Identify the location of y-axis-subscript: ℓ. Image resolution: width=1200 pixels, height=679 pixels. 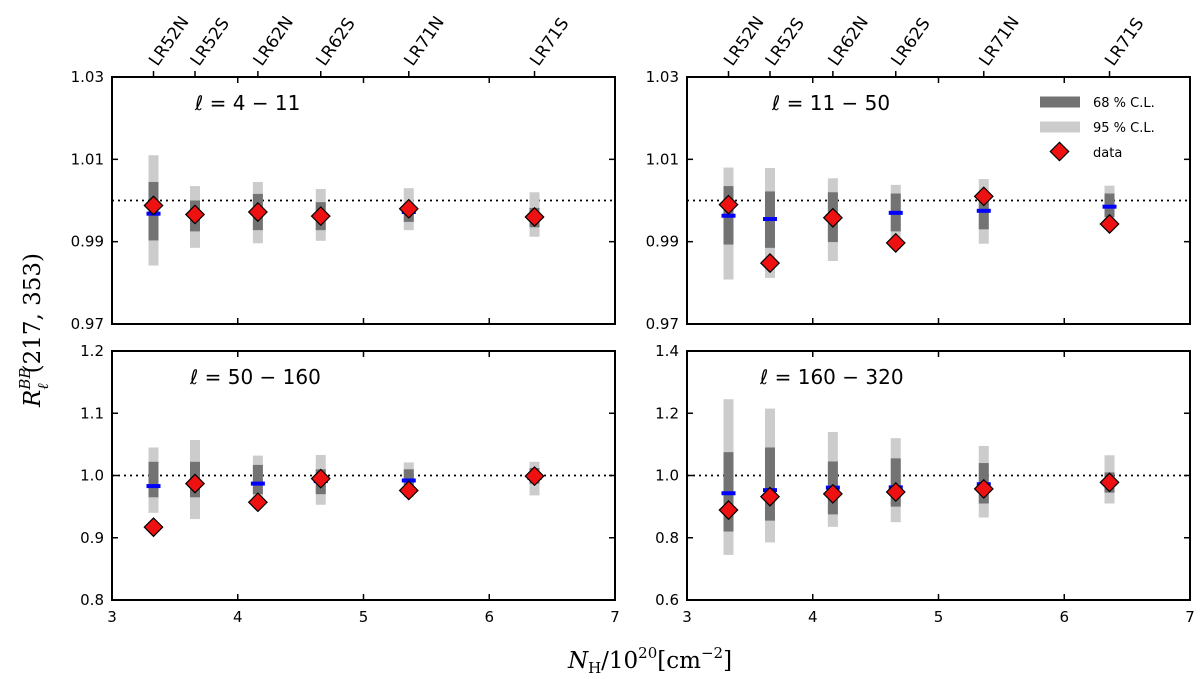
(43, 386).